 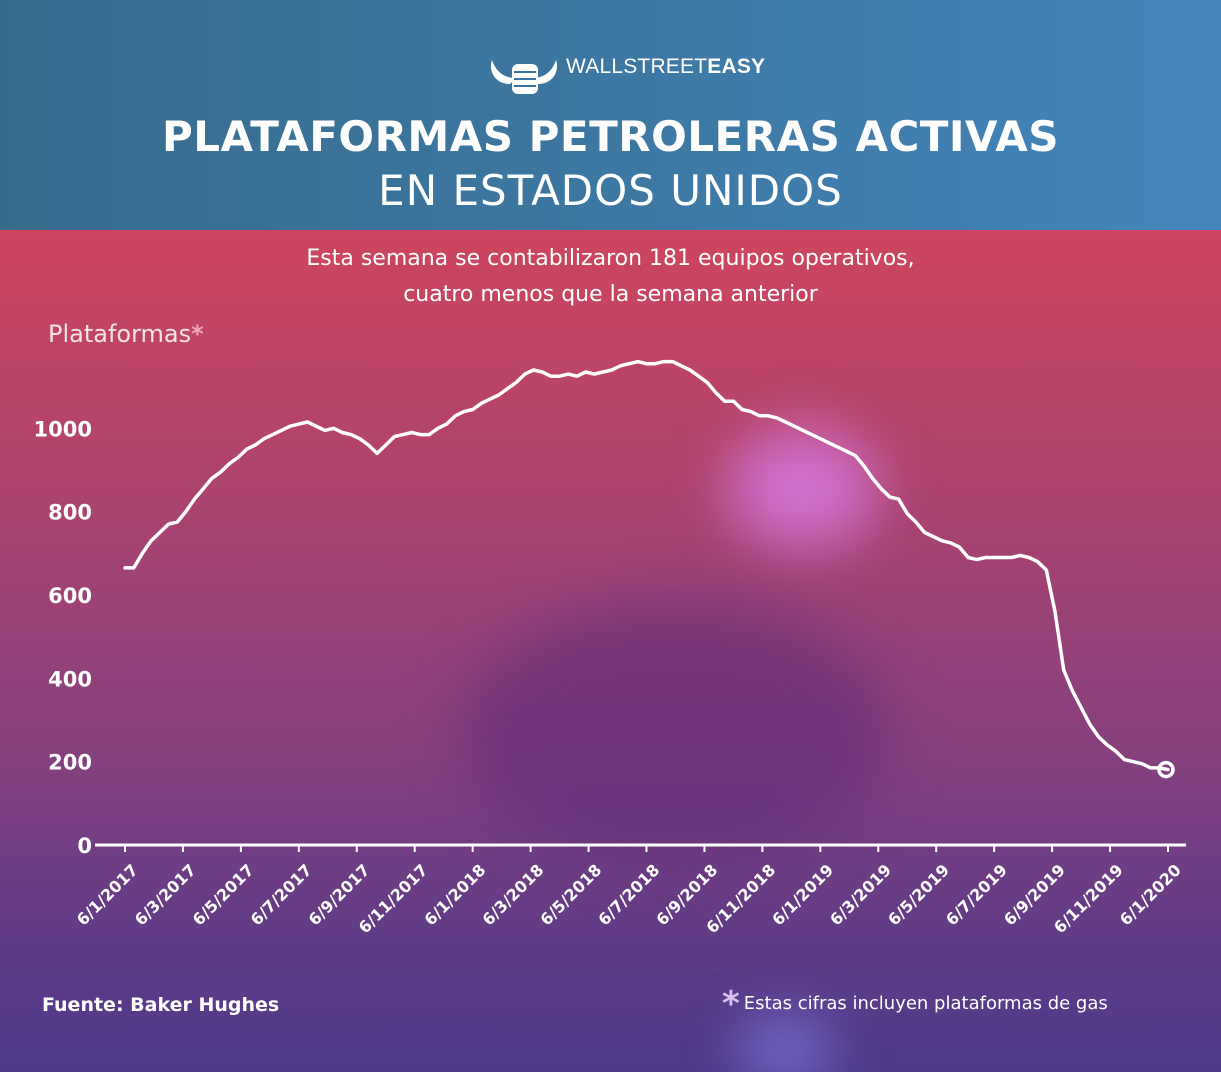 I want to click on x-tick-label: 6/3/2019, so click(x=860, y=894).